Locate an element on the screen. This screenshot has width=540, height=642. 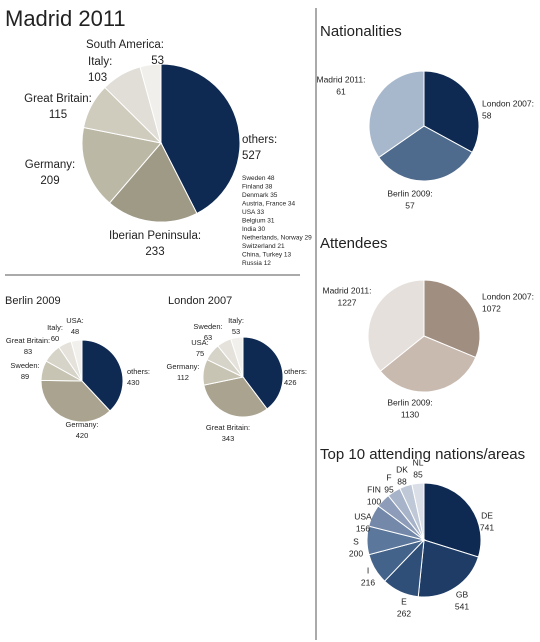
breakdown-value: 12 is located at coordinates (268, 263).